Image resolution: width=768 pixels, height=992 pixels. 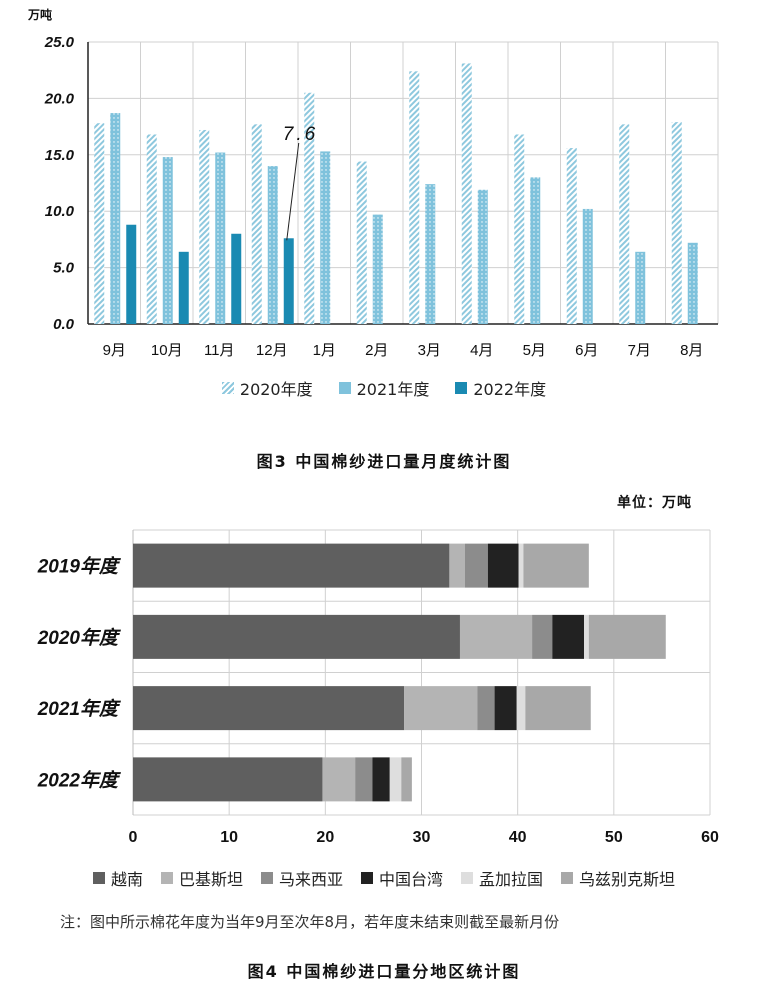 I want to click on annotation-label: 7.6, so click(x=300, y=134).